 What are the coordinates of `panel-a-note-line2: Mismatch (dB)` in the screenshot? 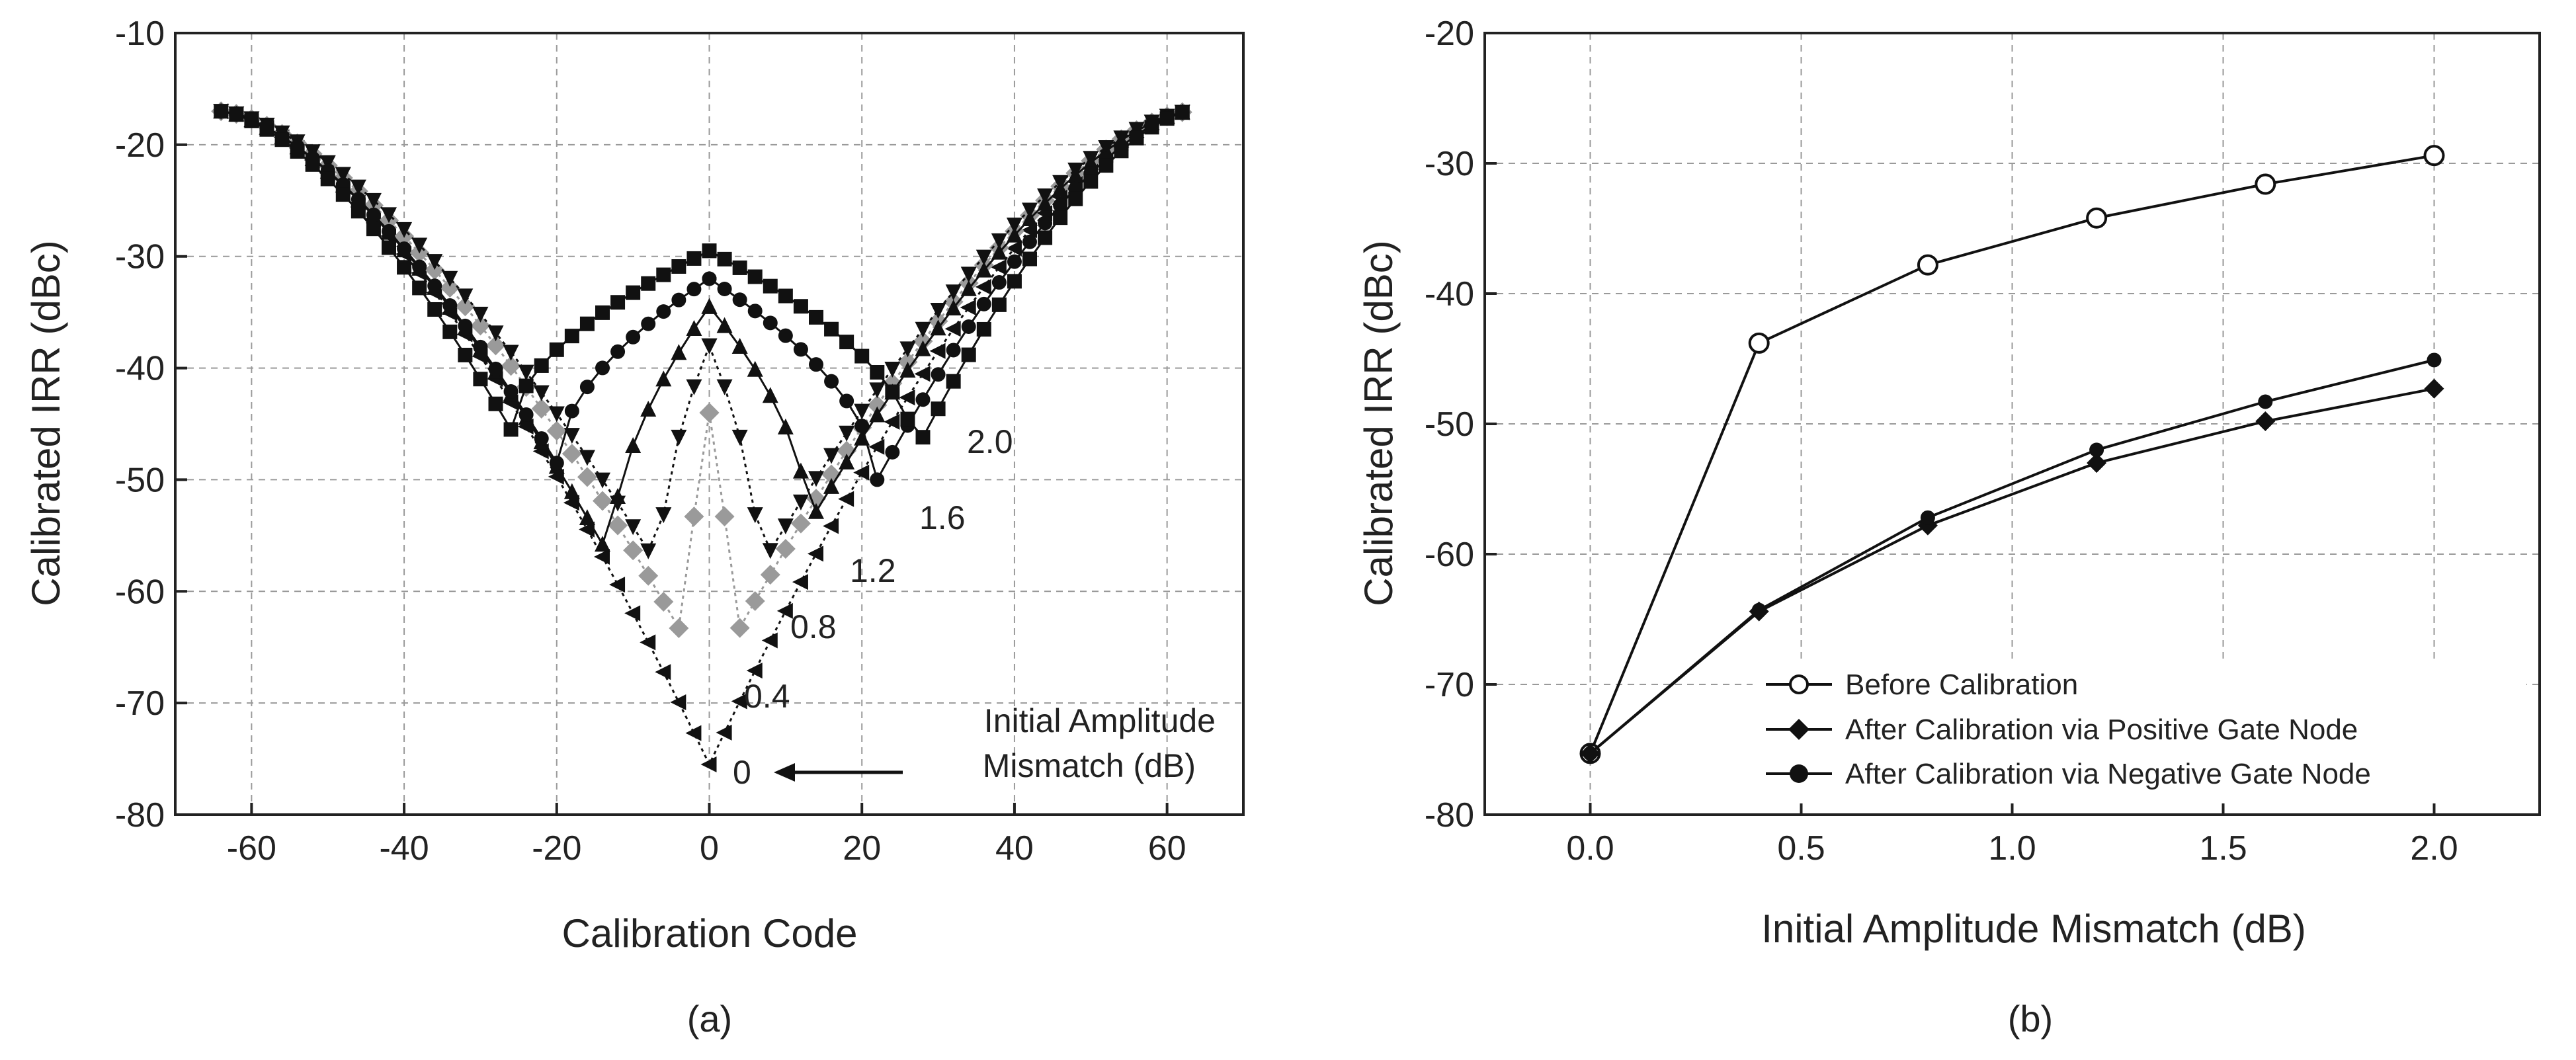 It's located at (1089, 765).